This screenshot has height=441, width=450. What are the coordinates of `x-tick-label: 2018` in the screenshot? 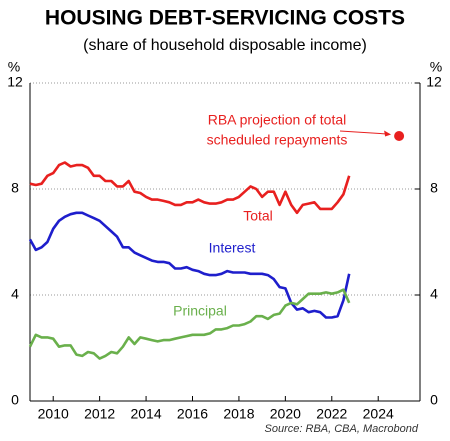 It's located at (238, 414).